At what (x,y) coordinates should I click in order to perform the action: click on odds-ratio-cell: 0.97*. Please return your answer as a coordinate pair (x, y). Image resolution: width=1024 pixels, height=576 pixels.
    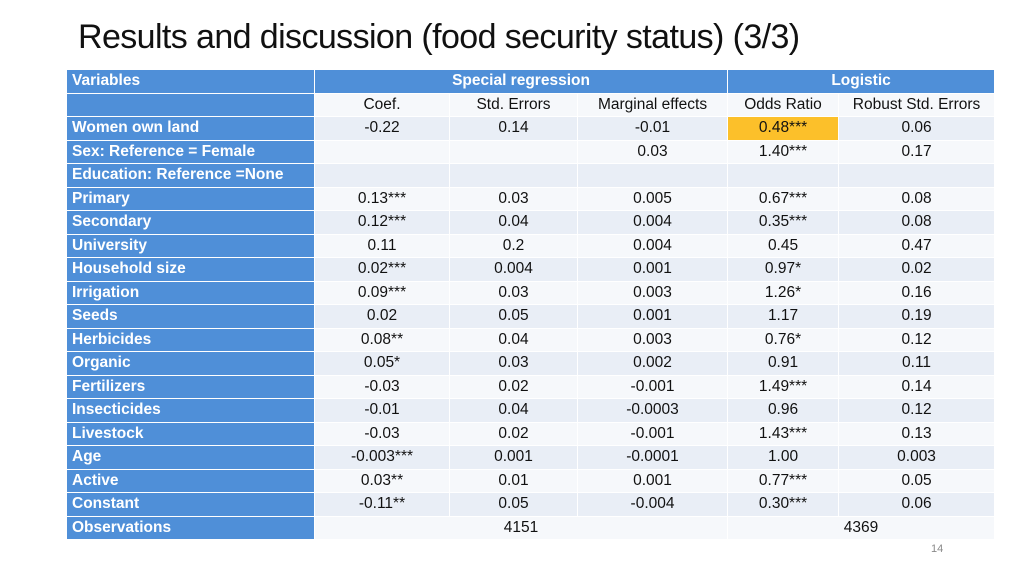
    Looking at the image, I should click on (783, 269).